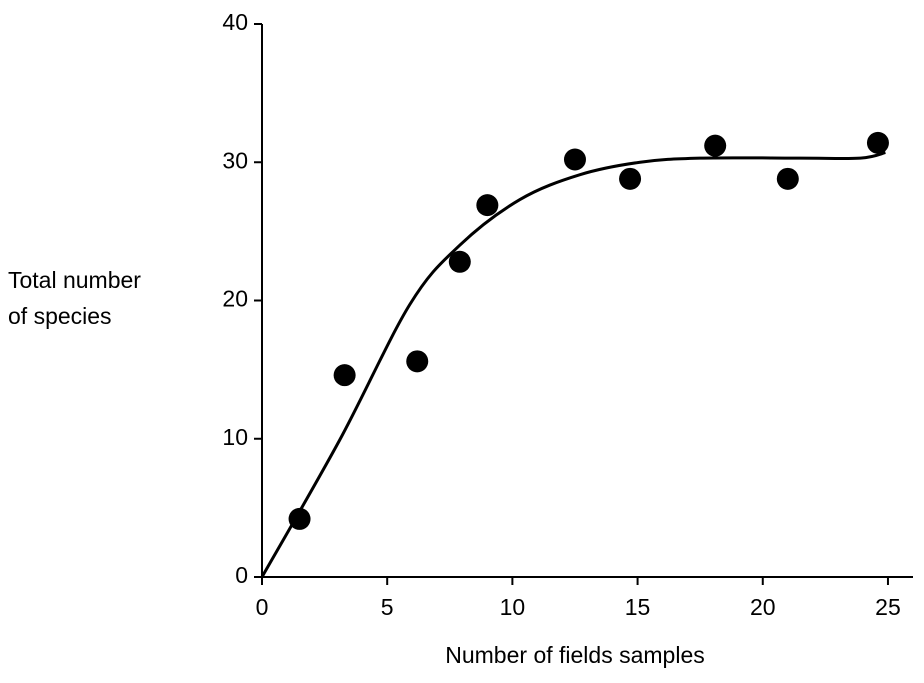 The width and height of the screenshot is (924, 683). I want to click on y-tick-label: 0, so click(241, 575).